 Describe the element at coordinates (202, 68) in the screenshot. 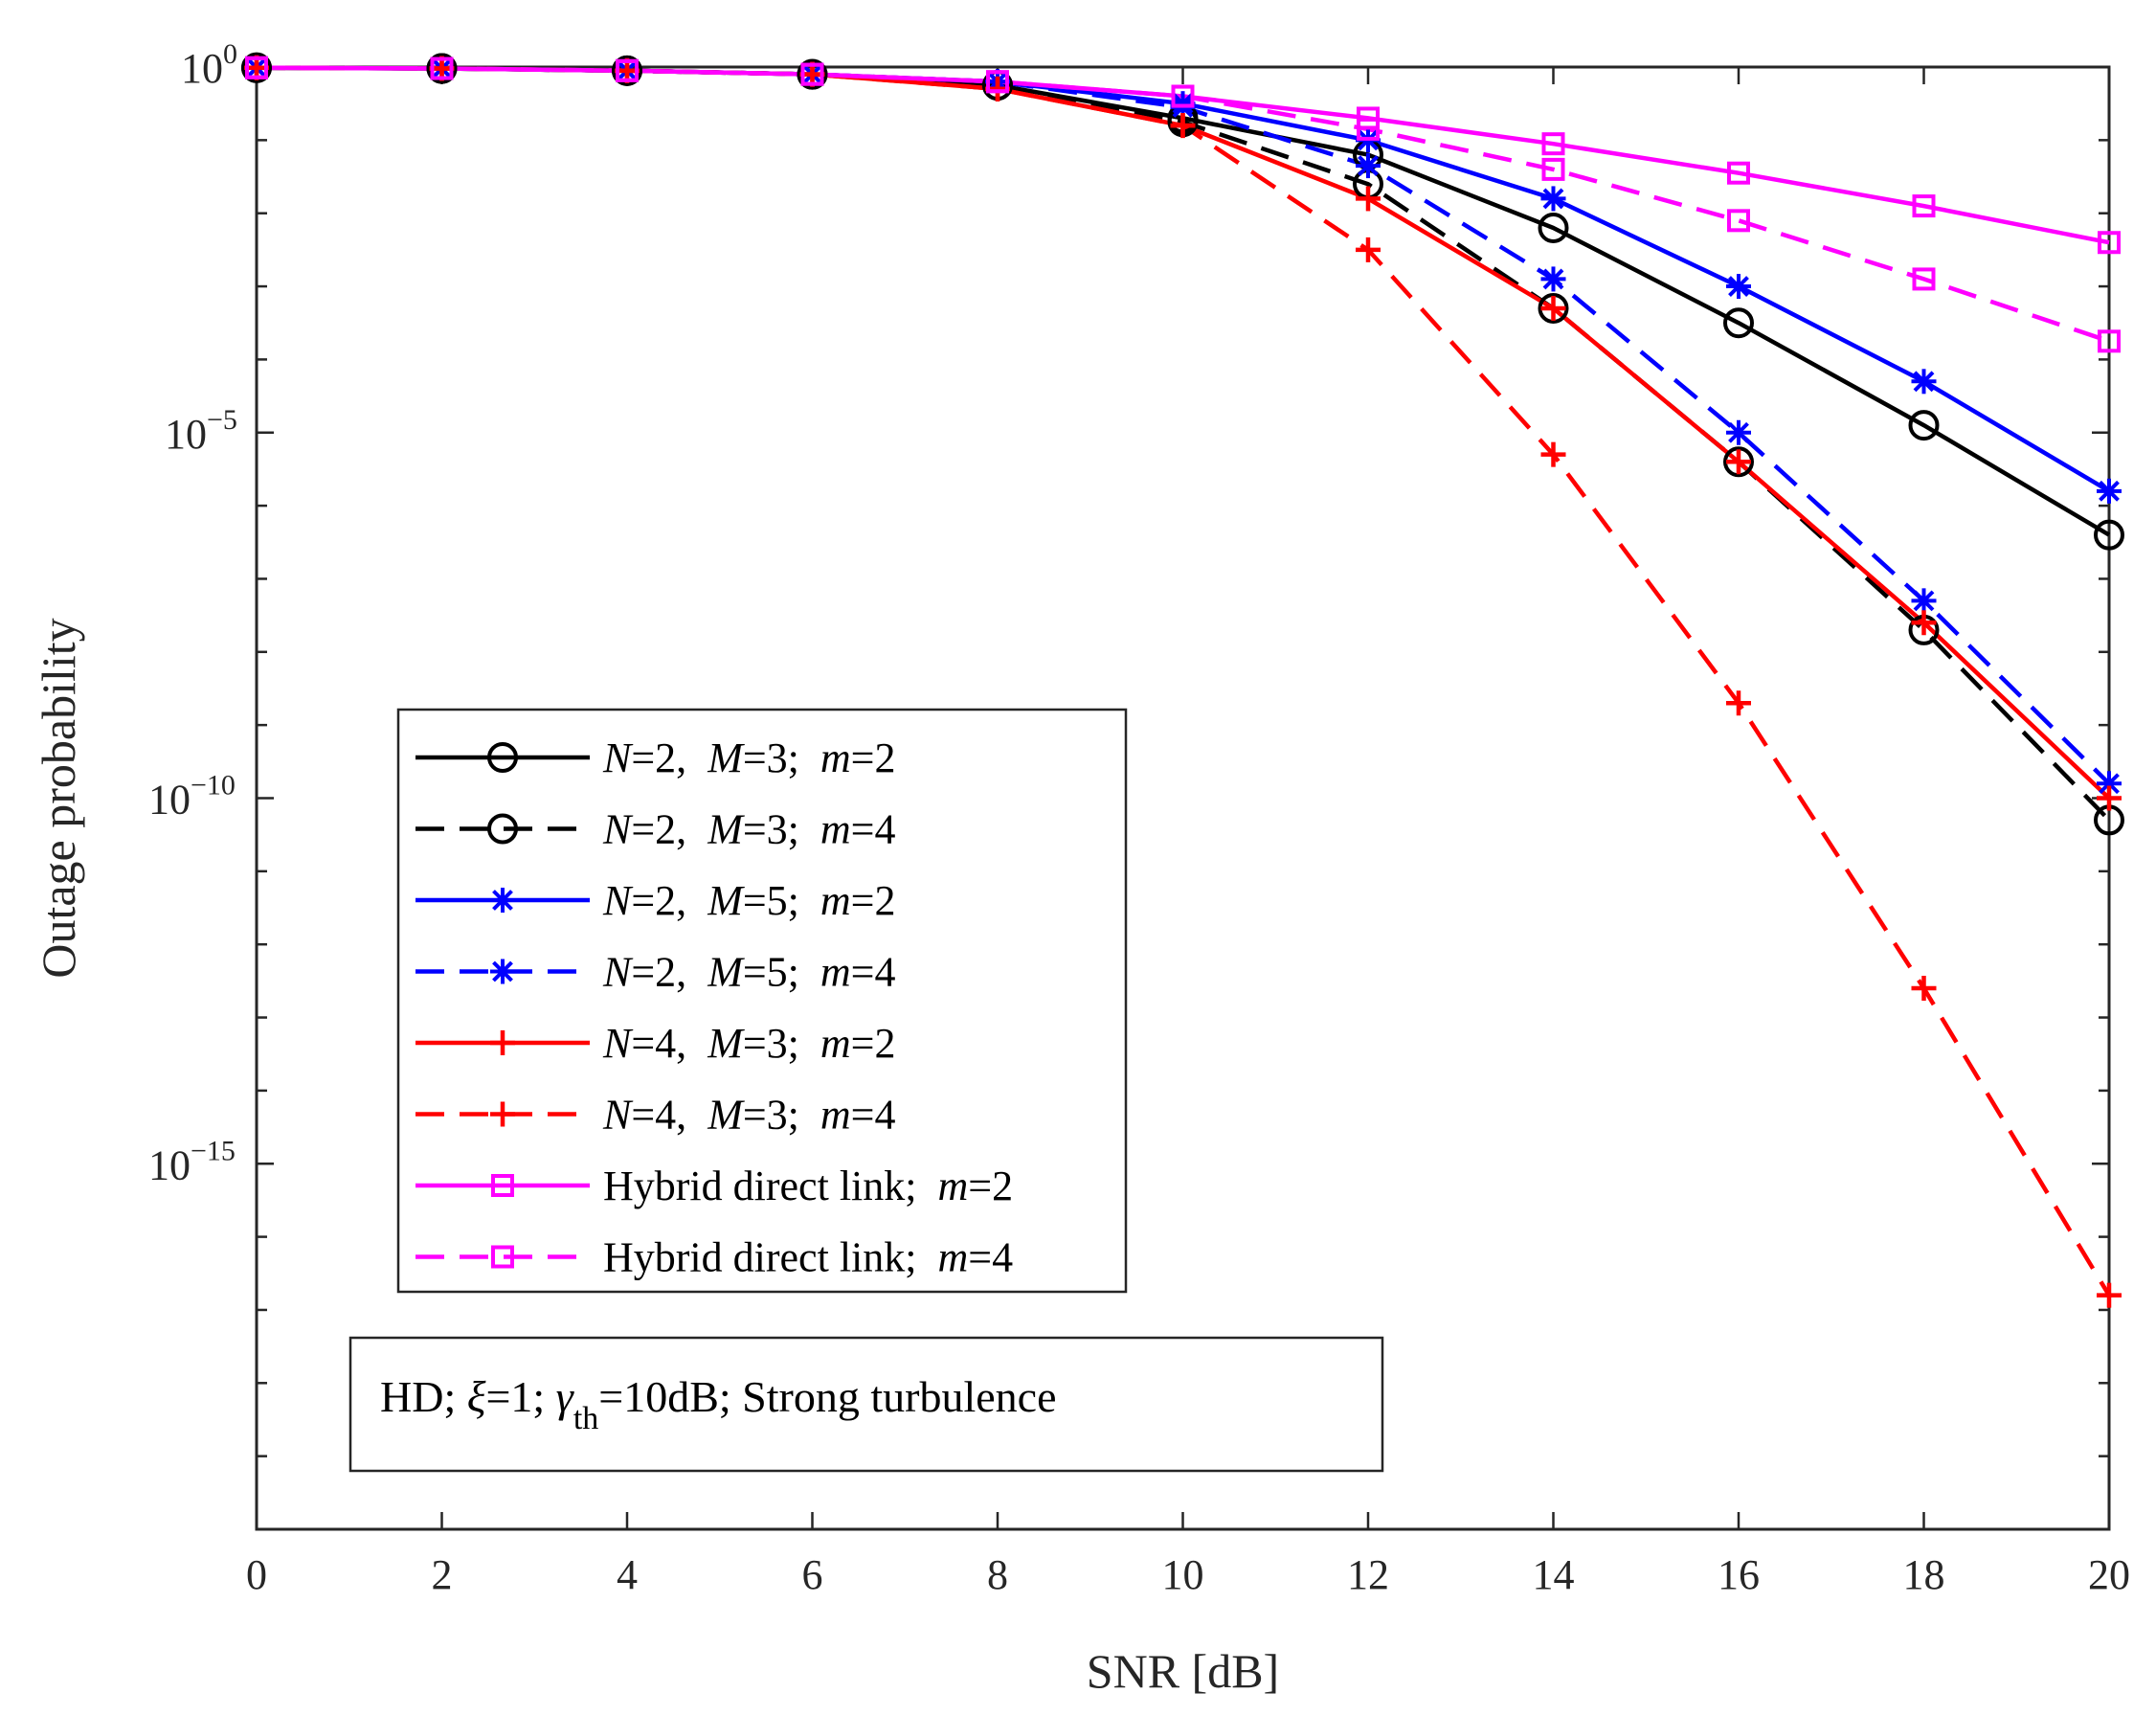

I see `y-tick-base: 10` at that location.